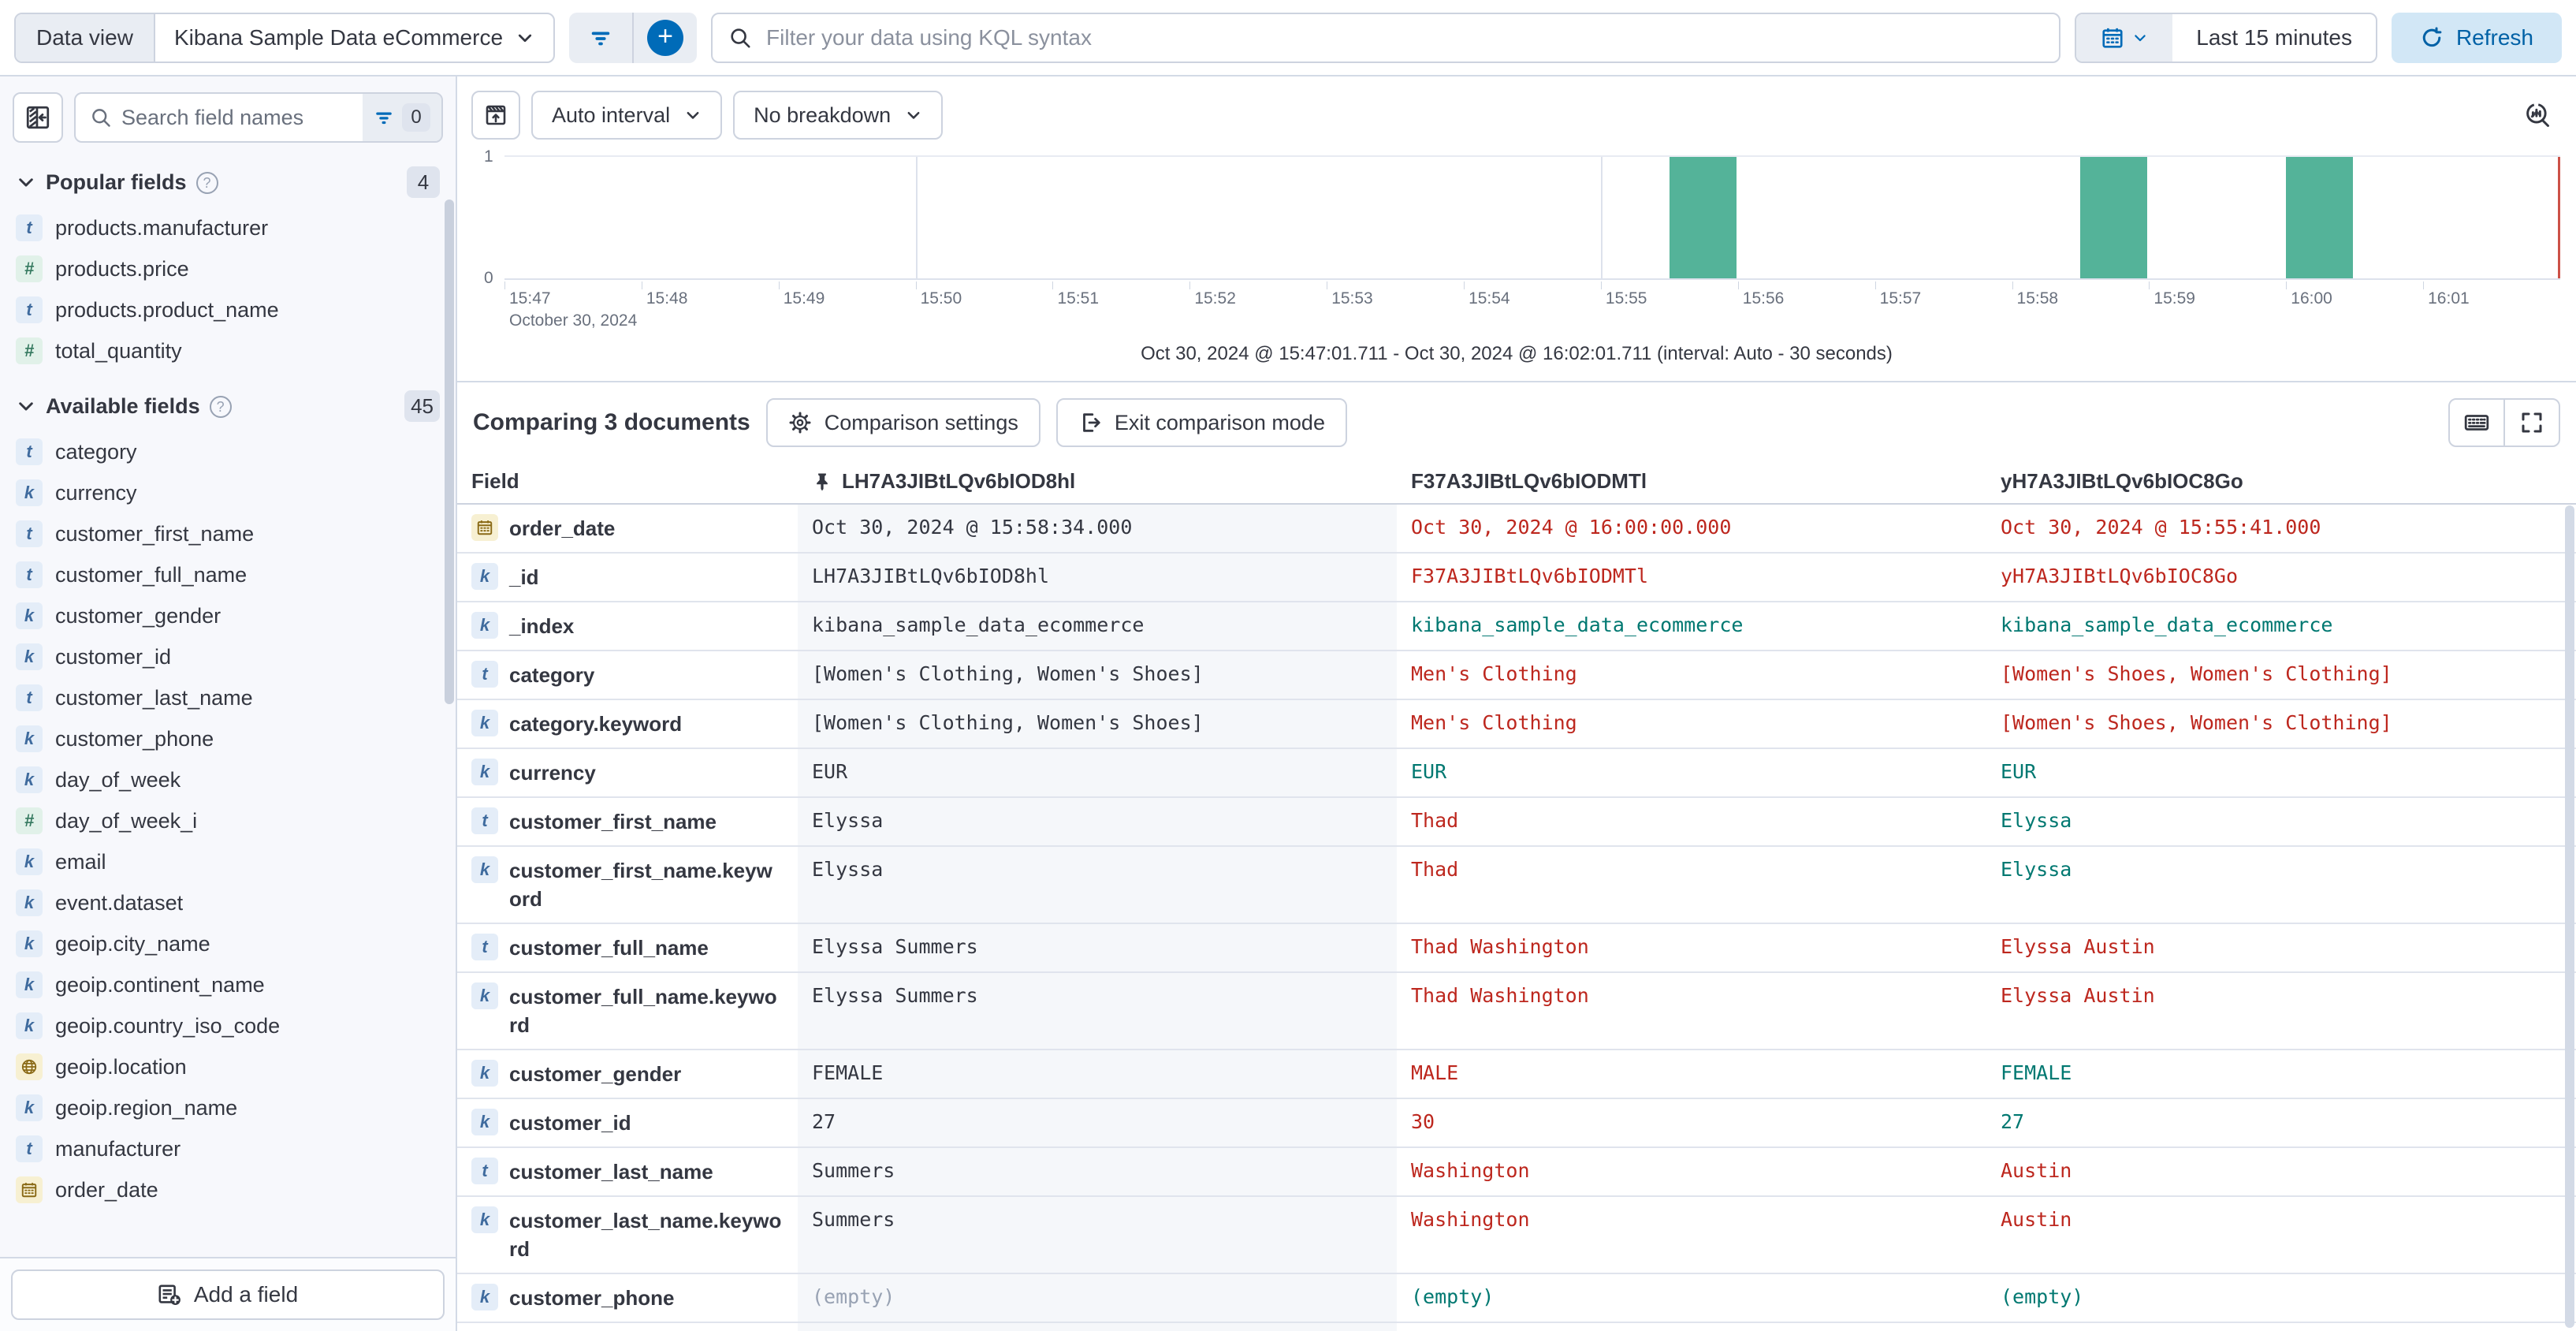  What do you see at coordinates (228, 574) in the screenshot?
I see `field-item-customer_full_name: t customer_full_name` at bounding box center [228, 574].